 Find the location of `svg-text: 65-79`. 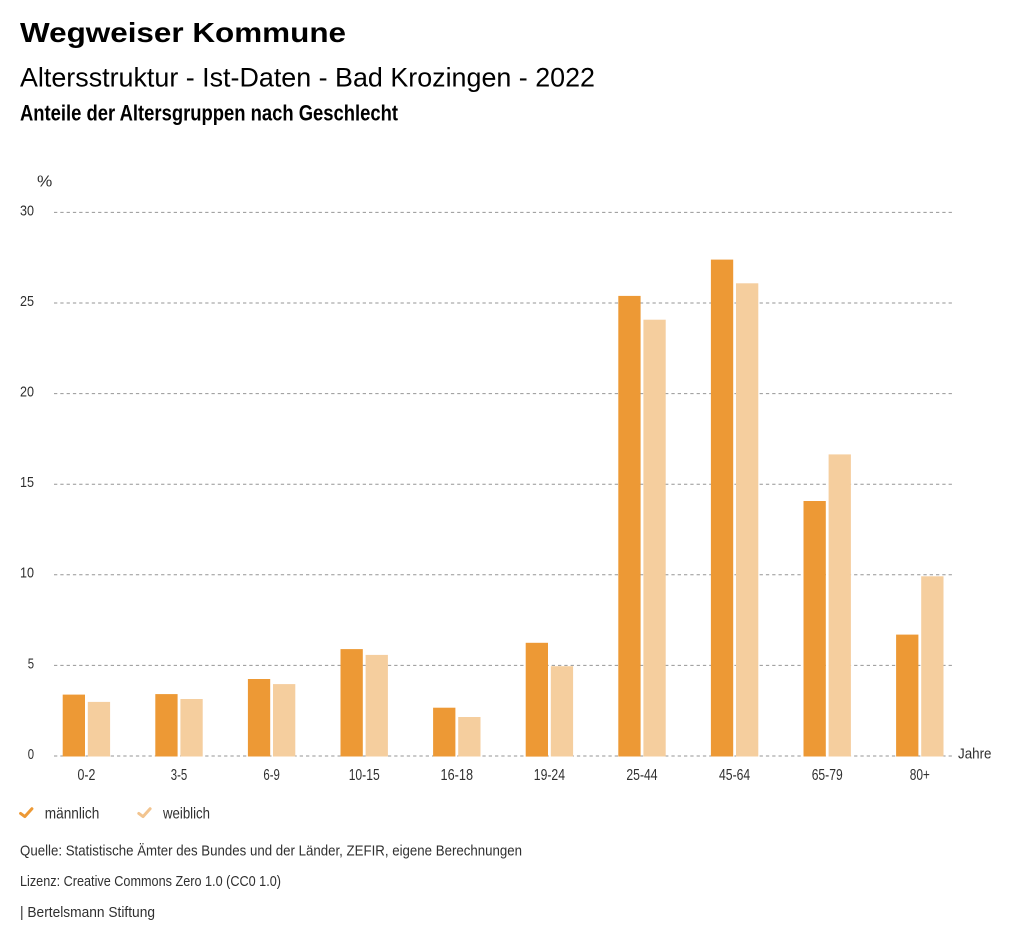

svg-text: 65-79 is located at coordinates (827, 775).